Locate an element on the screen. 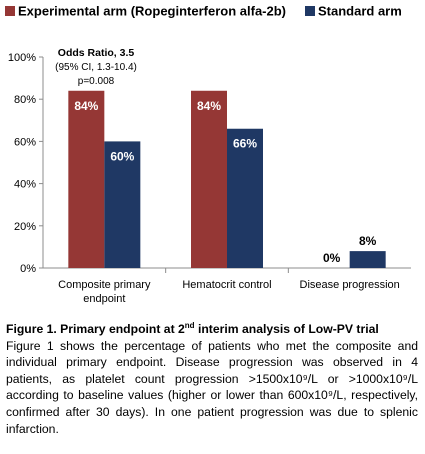 The width and height of the screenshot is (425, 454). x-category-label: Composite primary is located at coordinates (104, 285).